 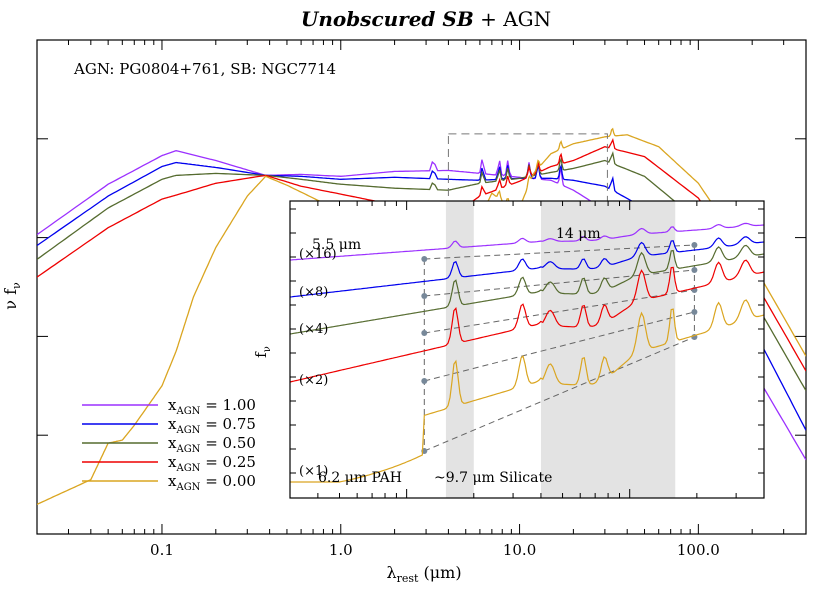 What do you see at coordinates (212, 425) in the screenshot?
I see `legend-label: xAGN = 0.75` at bounding box center [212, 425].